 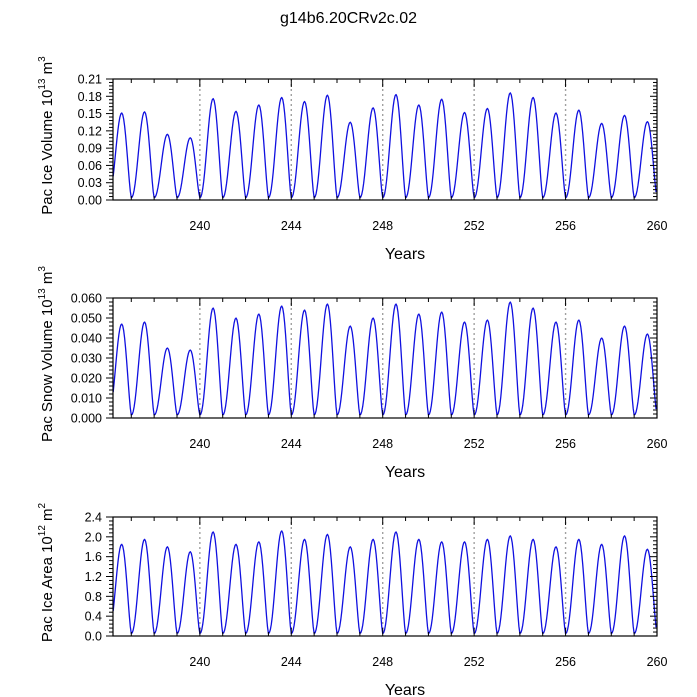 What do you see at coordinates (93, 557) in the screenshot?
I see `y-tick-label: 1.6` at bounding box center [93, 557].